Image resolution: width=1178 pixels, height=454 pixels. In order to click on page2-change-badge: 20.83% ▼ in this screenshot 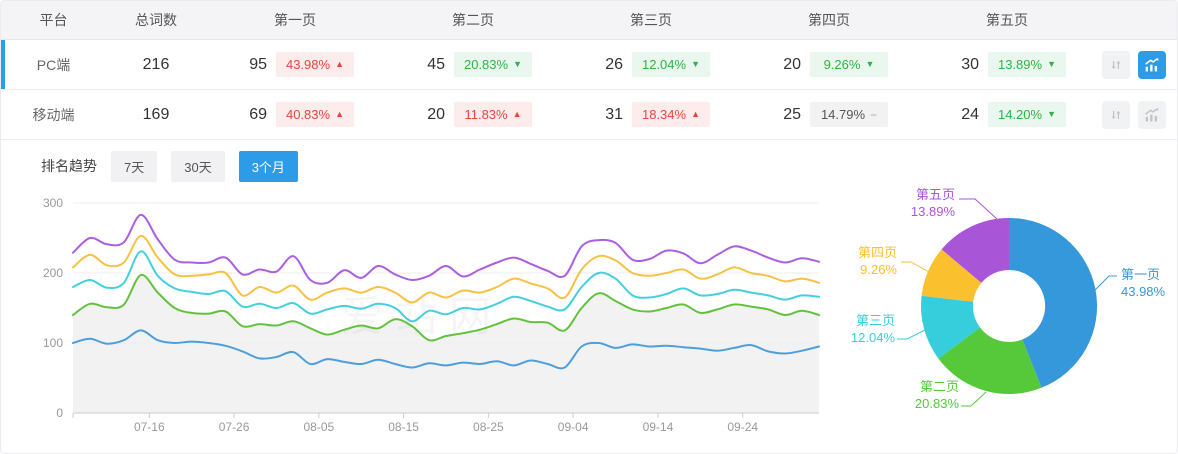, I will do `click(493, 64)`.